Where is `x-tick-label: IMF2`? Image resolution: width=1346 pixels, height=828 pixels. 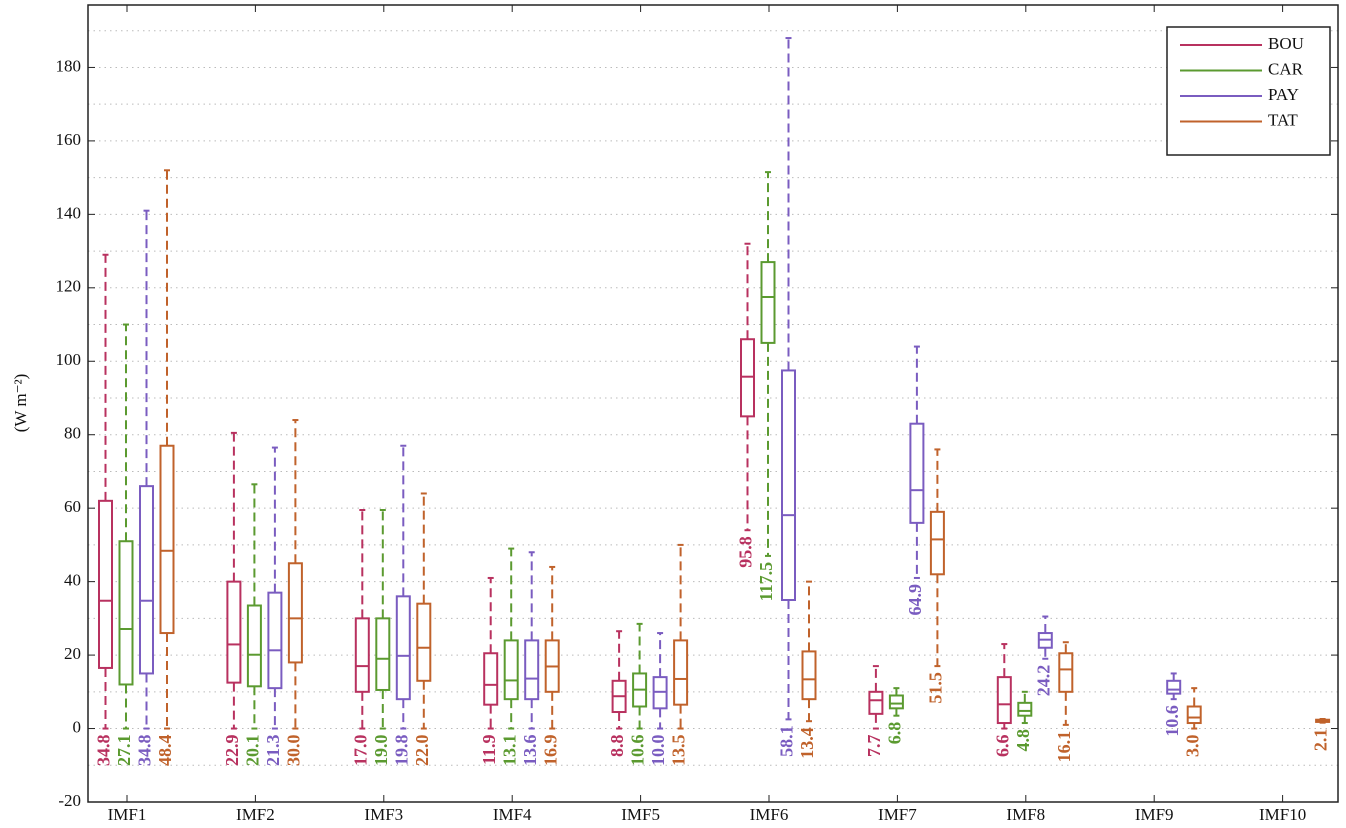 x-tick-label: IMF2 is located at coordinates (255, 814).